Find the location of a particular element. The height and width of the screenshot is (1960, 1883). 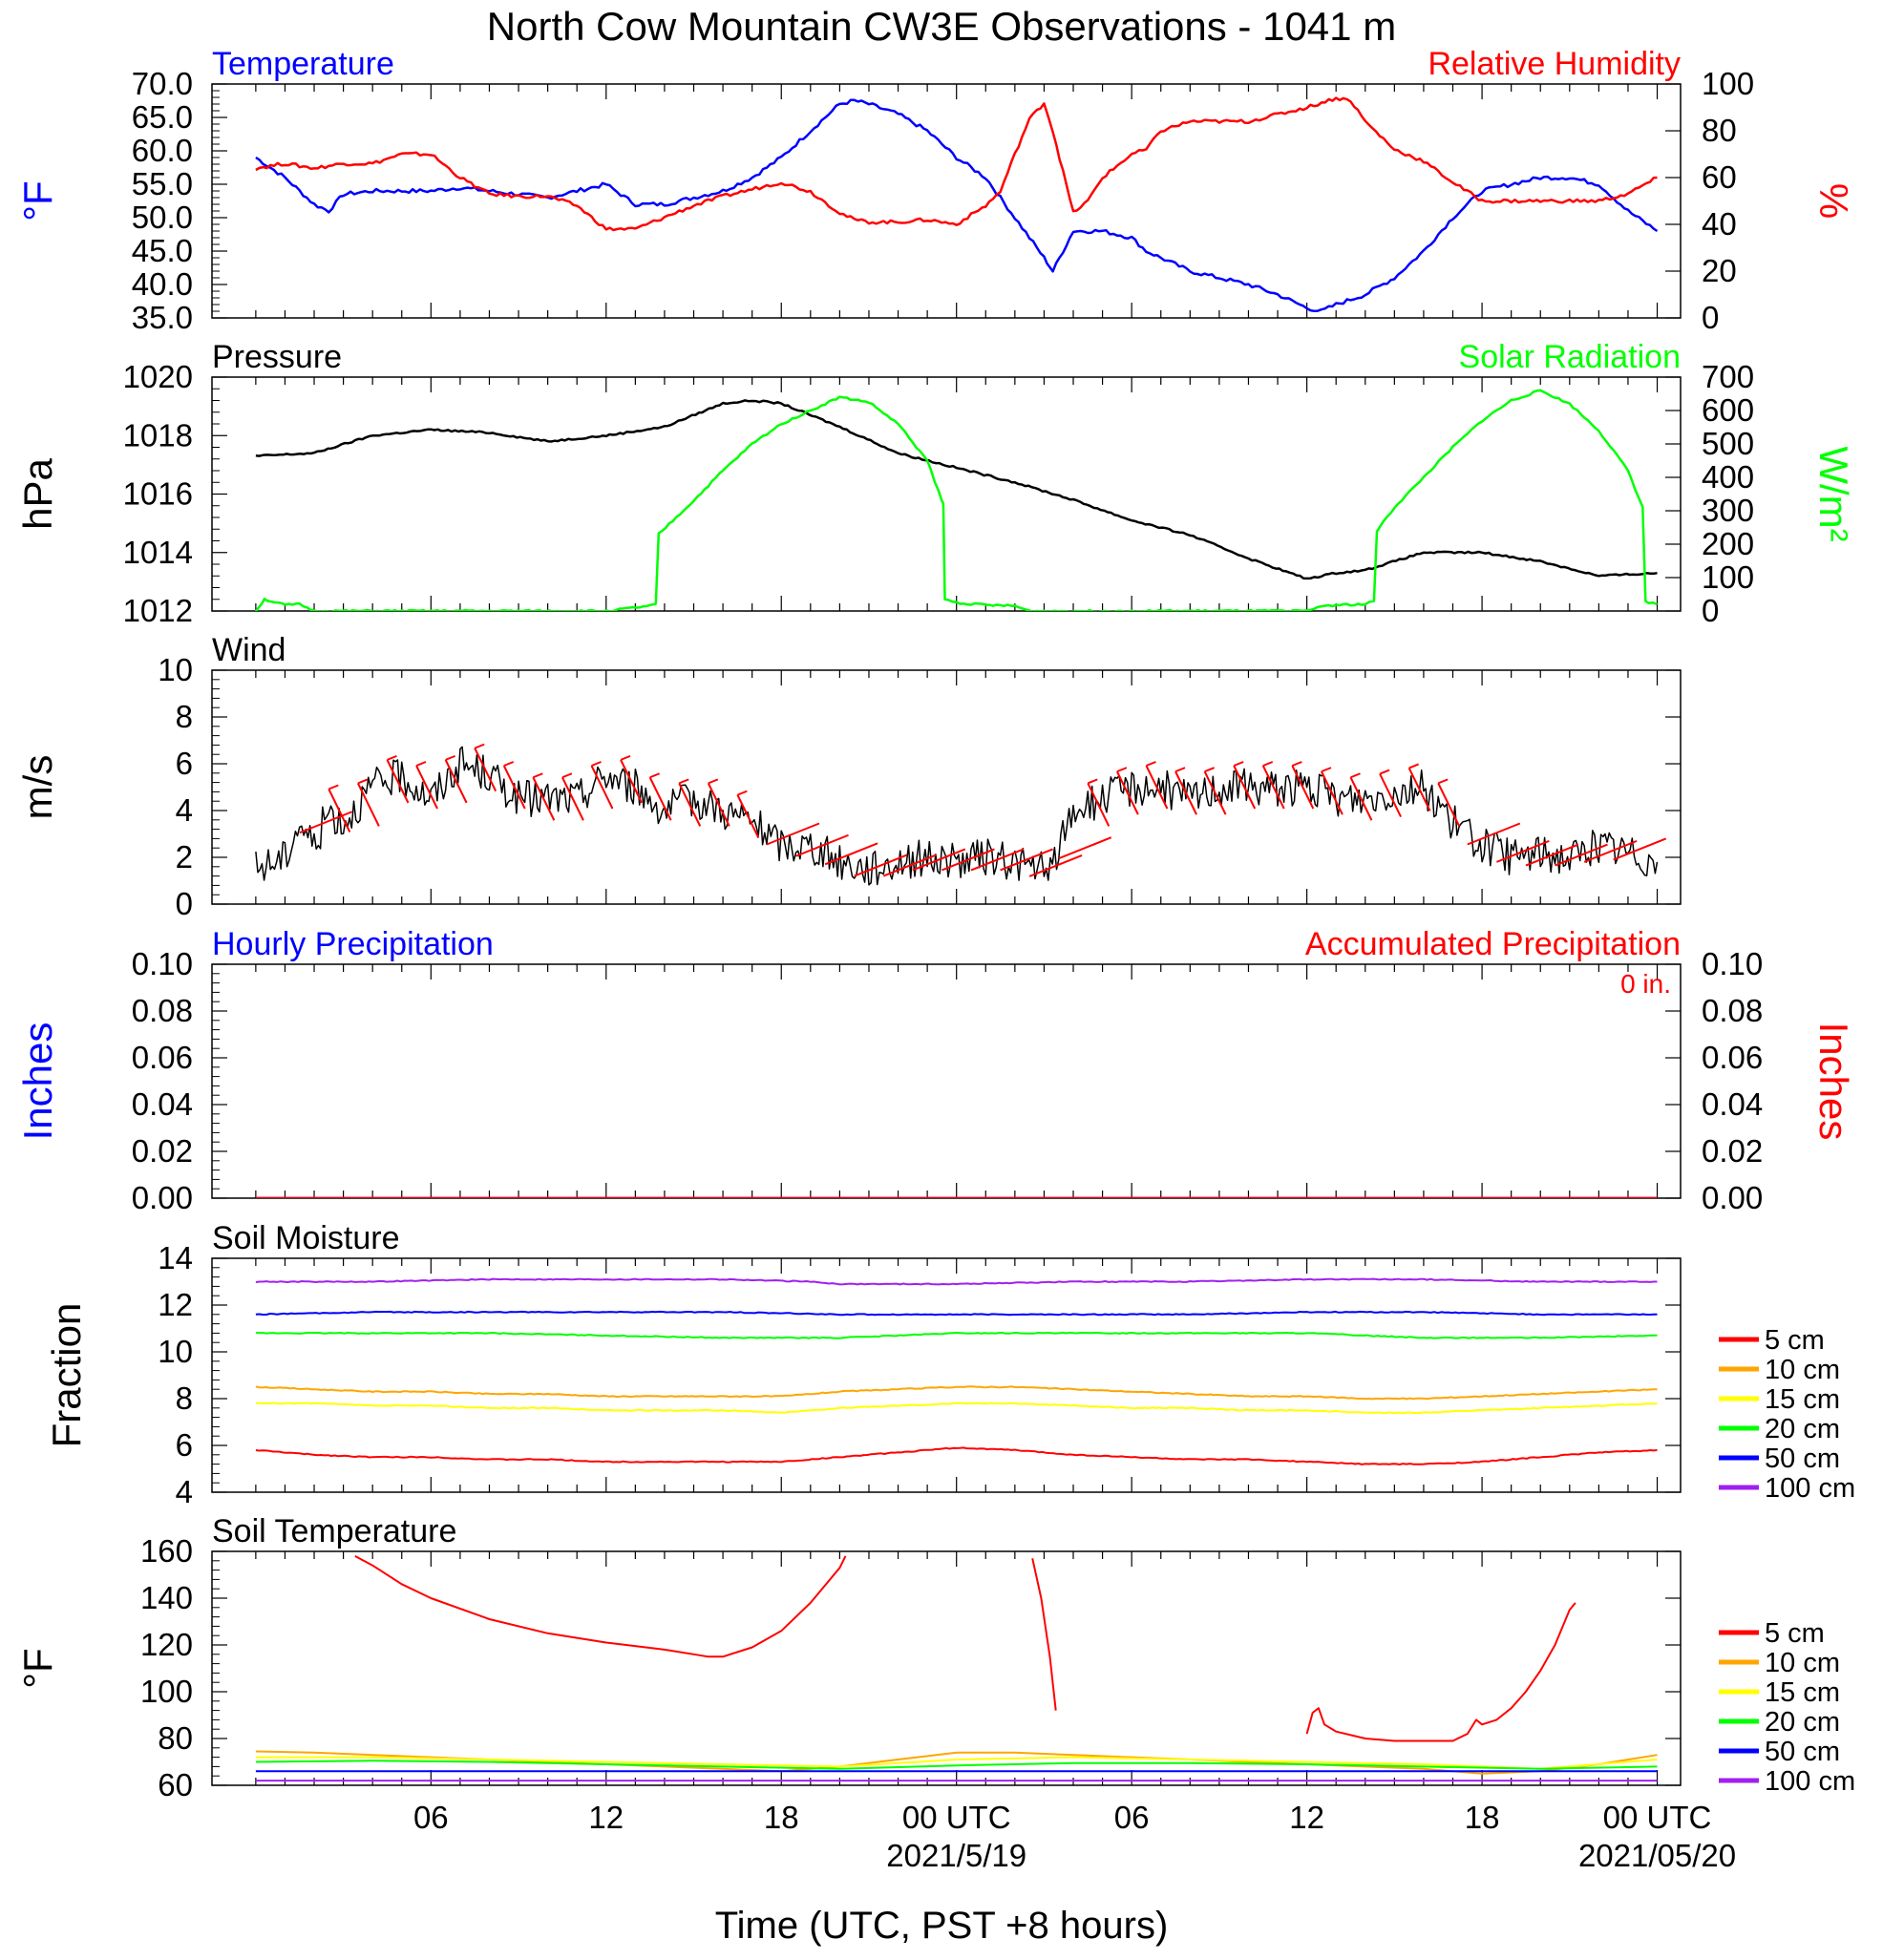

panel-title-left: Soil Temperature is located at coordinates (334, 1531).